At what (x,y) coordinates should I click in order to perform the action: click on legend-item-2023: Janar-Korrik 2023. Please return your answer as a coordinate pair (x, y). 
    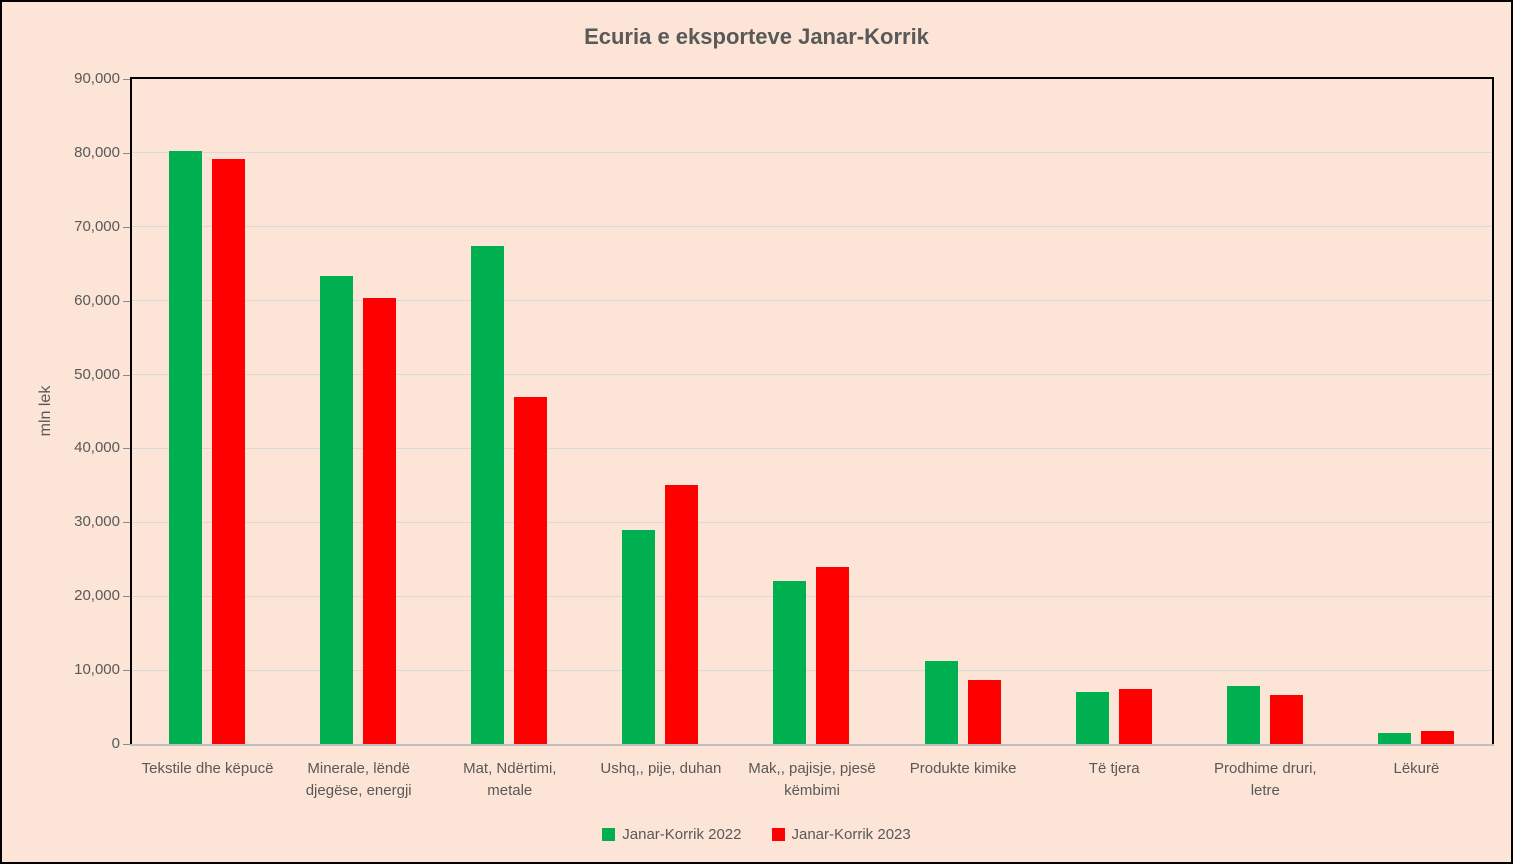
    Looking at the image, I should click on (841, 834).